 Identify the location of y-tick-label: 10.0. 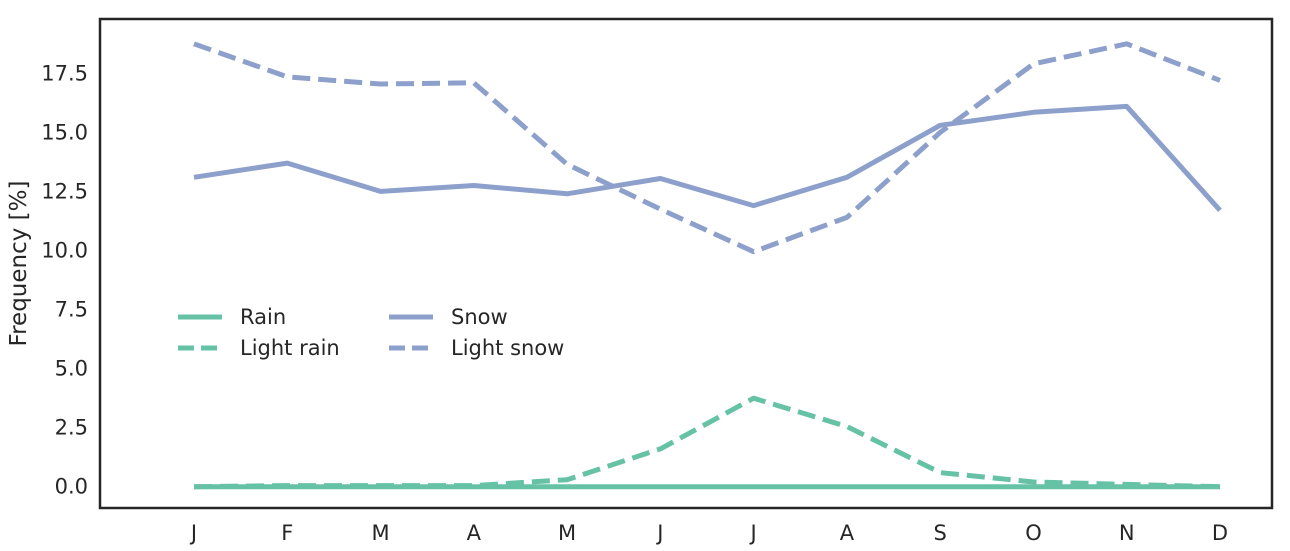
(64, 251).